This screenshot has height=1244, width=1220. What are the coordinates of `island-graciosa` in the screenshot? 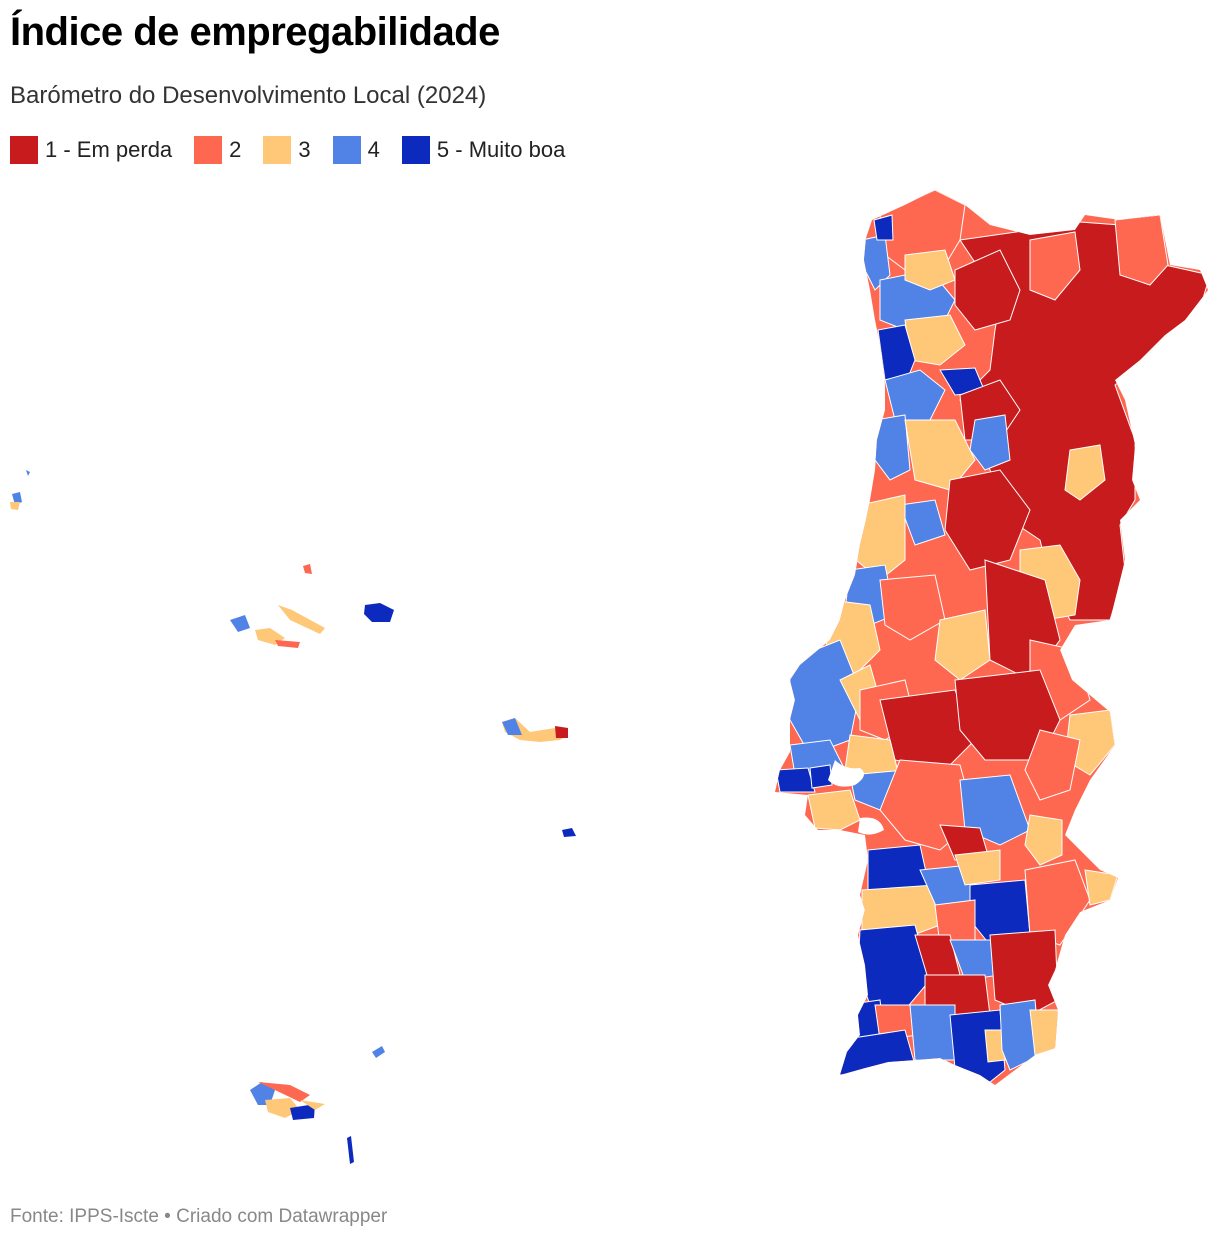 It's located at (307, 569).